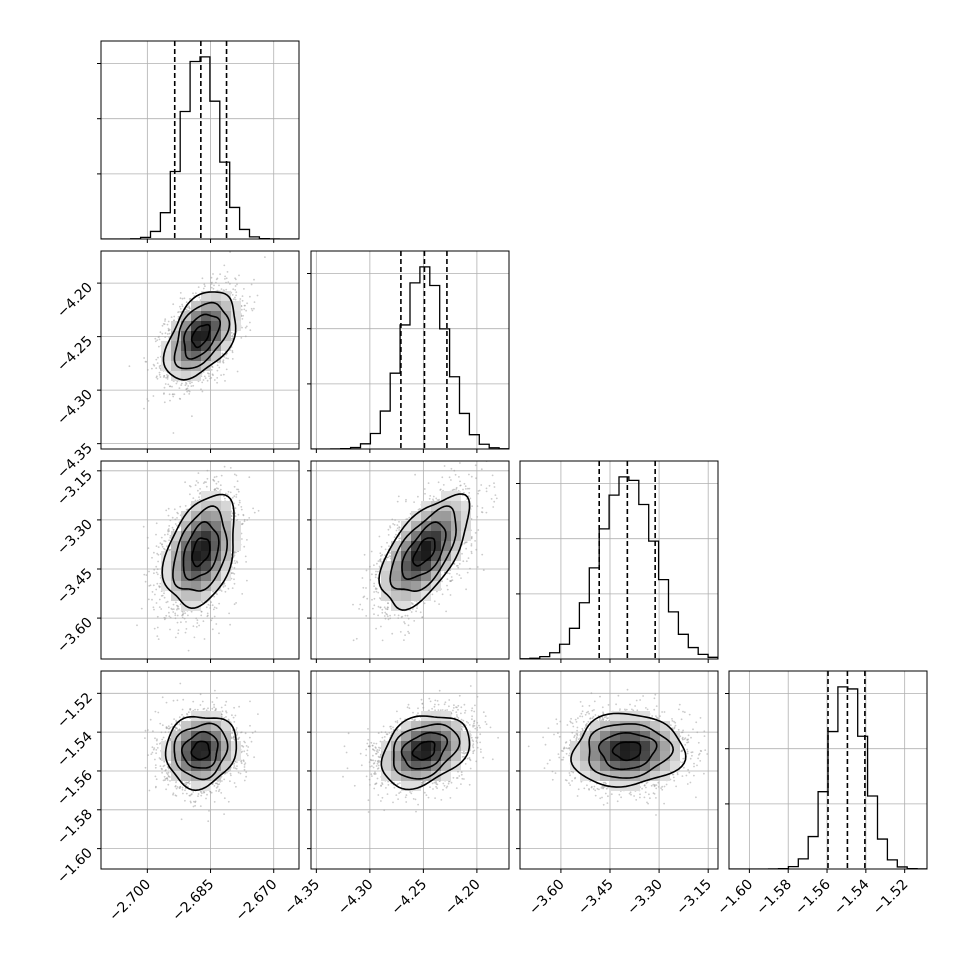  Describe the element at coordinates (547, 898) in the screenshot. I see `x-tick-label: −3.60` at that location.